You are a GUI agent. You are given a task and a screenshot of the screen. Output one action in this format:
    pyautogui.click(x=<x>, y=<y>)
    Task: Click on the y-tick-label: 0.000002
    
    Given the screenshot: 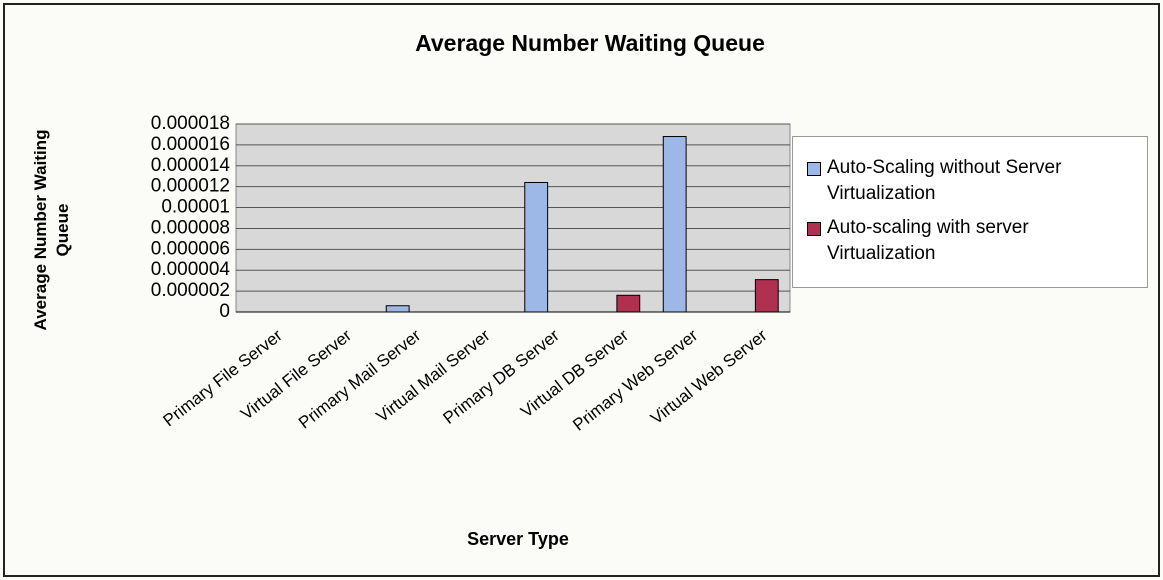 What is the action you would take?
    pyautogui.click(x=190, y=290)
    